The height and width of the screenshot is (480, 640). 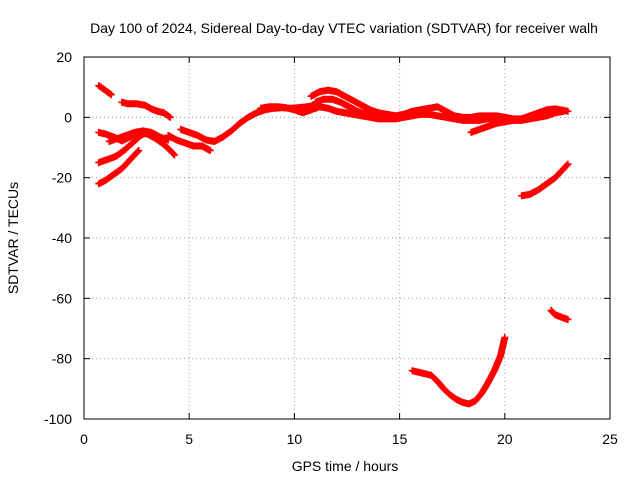 What do you see at coordinates (68, 117) in the screenshot?
I see `y-tick-label: 0` at bounding box center [68, 117].